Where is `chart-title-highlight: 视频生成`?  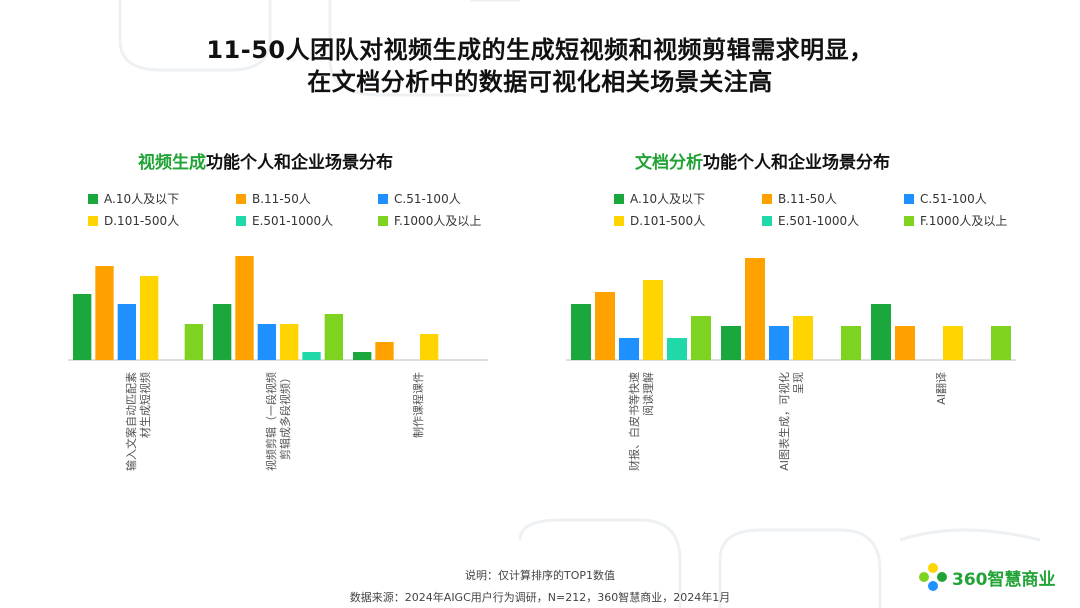 chart-title-highlight: 视频生成 is located at coordinates (172, 163).